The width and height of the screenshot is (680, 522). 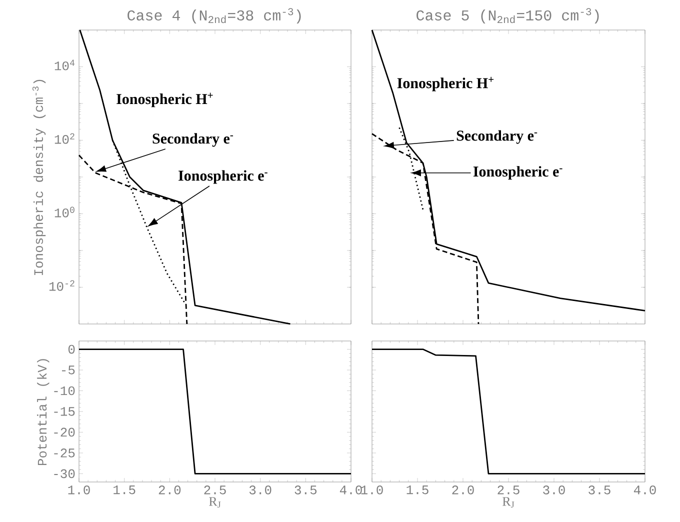 I want to click on y-tick-label: -25, so click(x=64, y=453).